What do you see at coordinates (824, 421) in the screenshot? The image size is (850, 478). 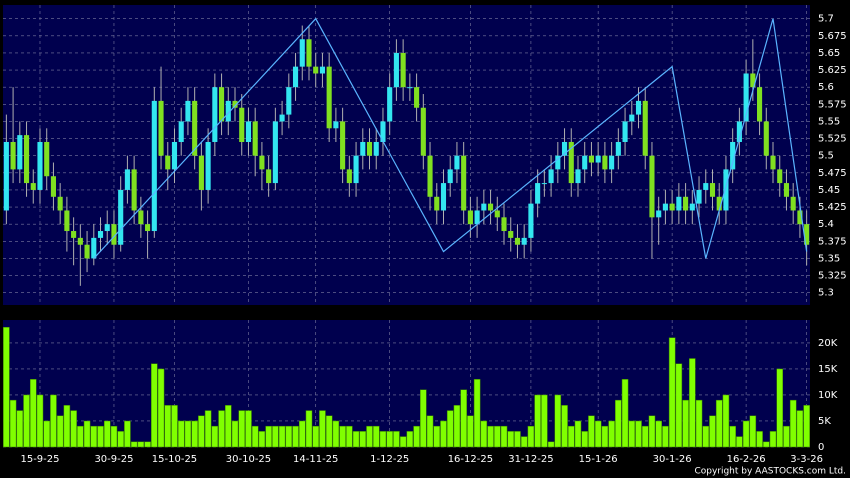 I see `y-tick-label: 5K` at bounding box center [824, 421].